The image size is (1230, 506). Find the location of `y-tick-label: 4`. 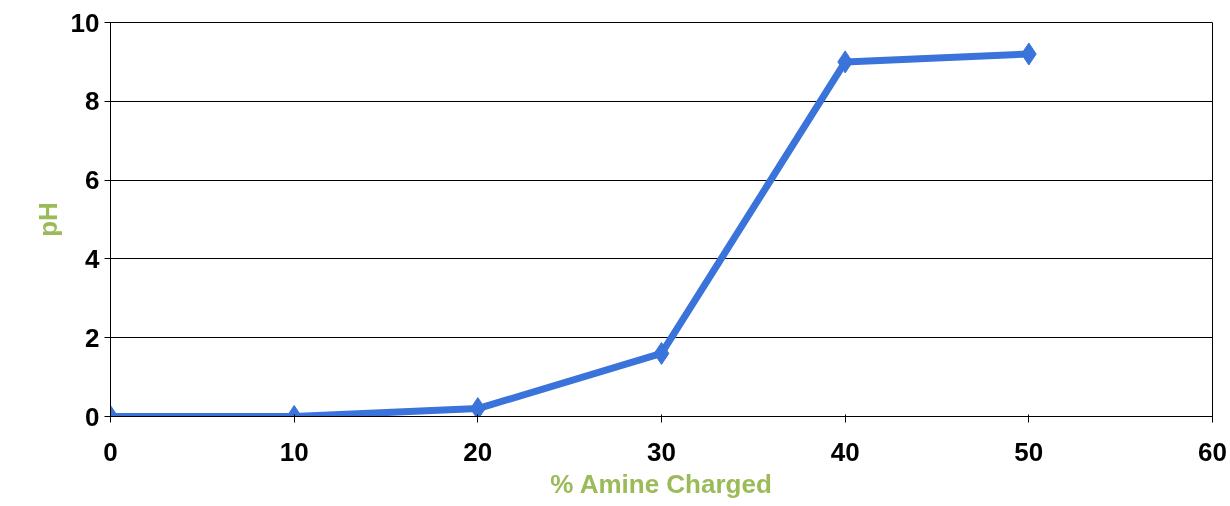

y-tick-label: 4 is located at coordinates (93, 258).